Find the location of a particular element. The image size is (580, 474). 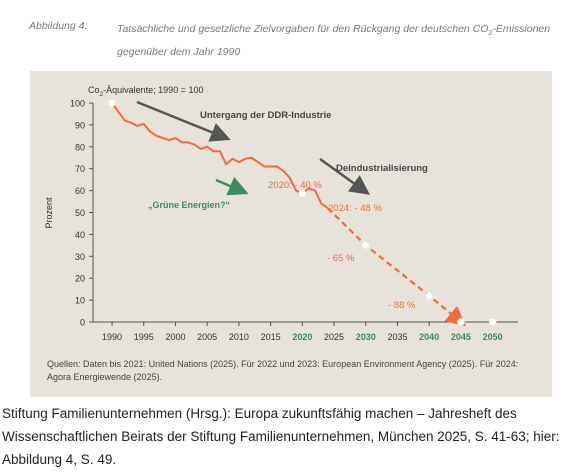

annotation-ddr: Untergang der DDR-Industrie is located at coordinates (265, 115).